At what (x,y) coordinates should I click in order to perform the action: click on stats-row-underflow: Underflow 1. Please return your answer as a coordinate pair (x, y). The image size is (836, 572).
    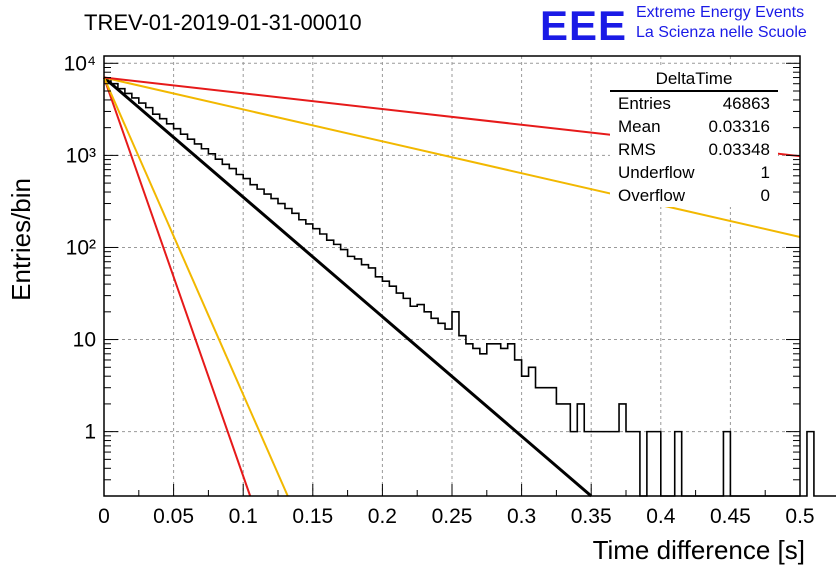
    Looking at the image, I should click on (694, 172).